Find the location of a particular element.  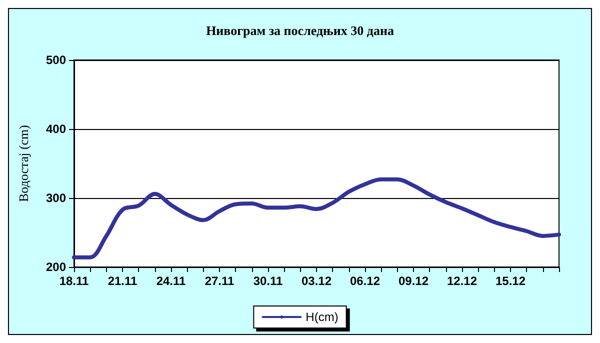

y-tick-label: 500 is located at coordinates (56, 60).